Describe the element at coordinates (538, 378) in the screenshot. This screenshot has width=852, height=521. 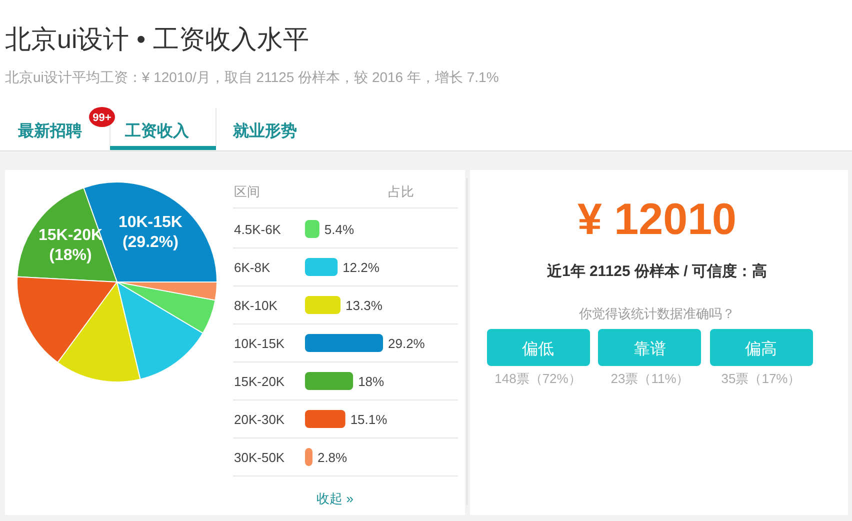
I see `text: 148票（72%）` at that location.